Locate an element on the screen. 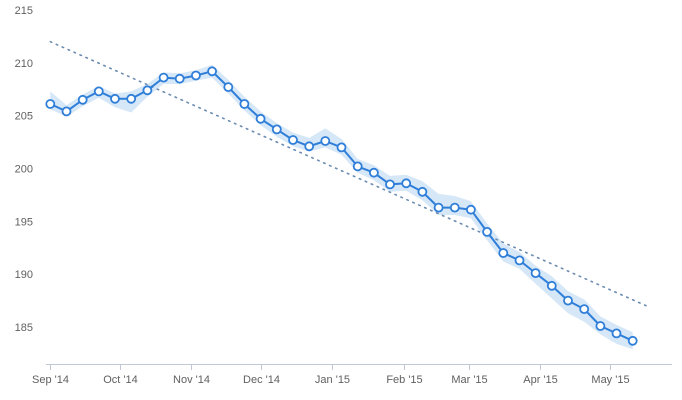  x-tick-label-4: Jan '15 is located at coordinates (332, 380).